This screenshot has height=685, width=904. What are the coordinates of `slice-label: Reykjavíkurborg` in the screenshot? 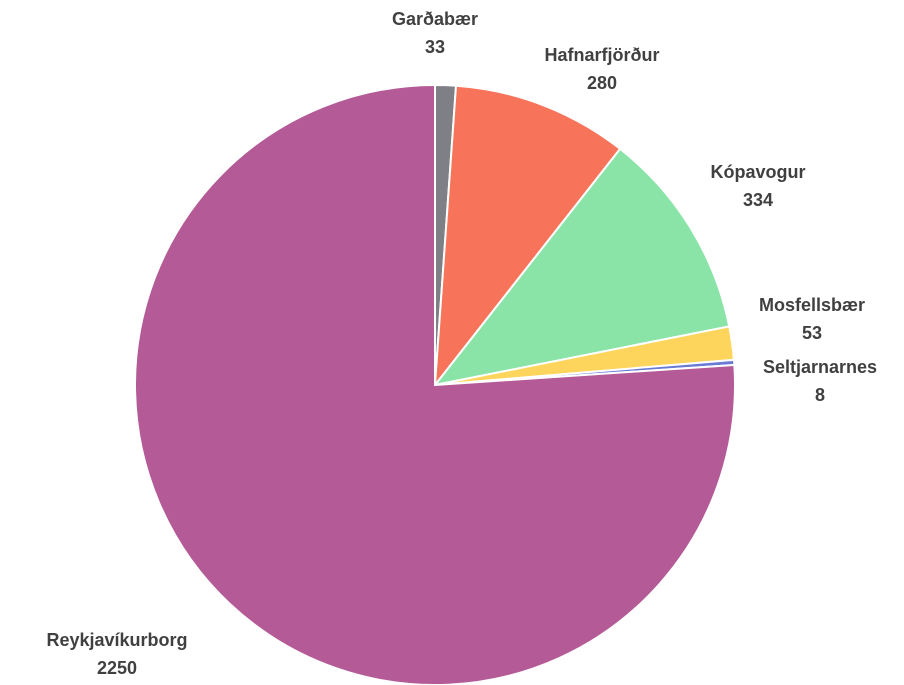 It's located at (116, 640).